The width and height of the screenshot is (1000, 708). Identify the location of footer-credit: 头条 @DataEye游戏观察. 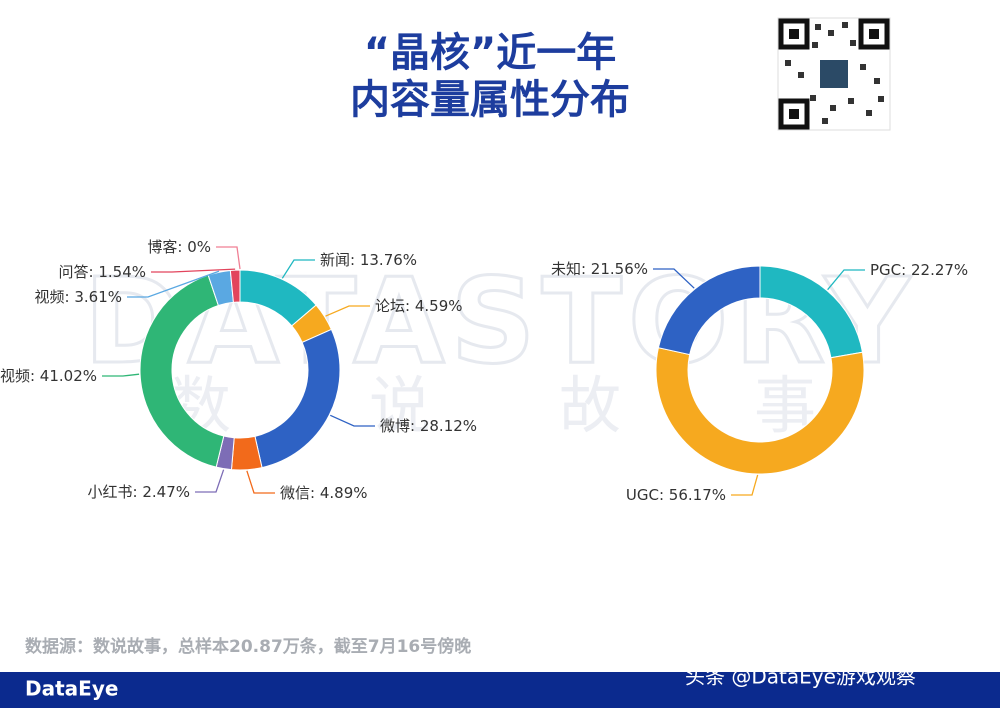
(800, 677).